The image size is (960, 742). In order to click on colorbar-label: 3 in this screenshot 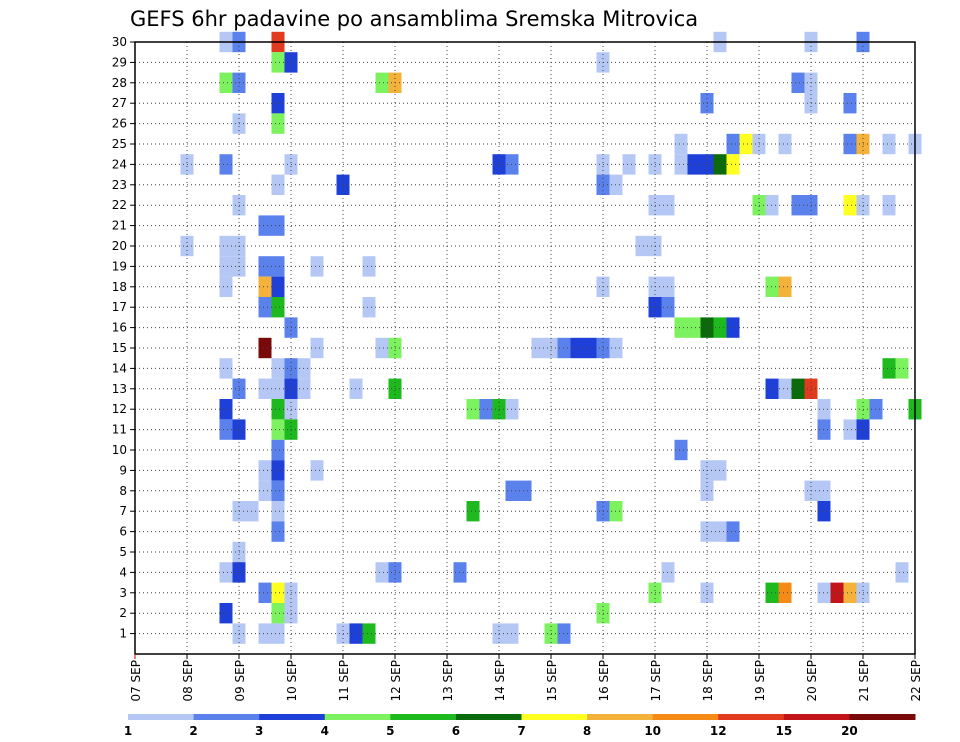, I will do `click(259, 731)`.